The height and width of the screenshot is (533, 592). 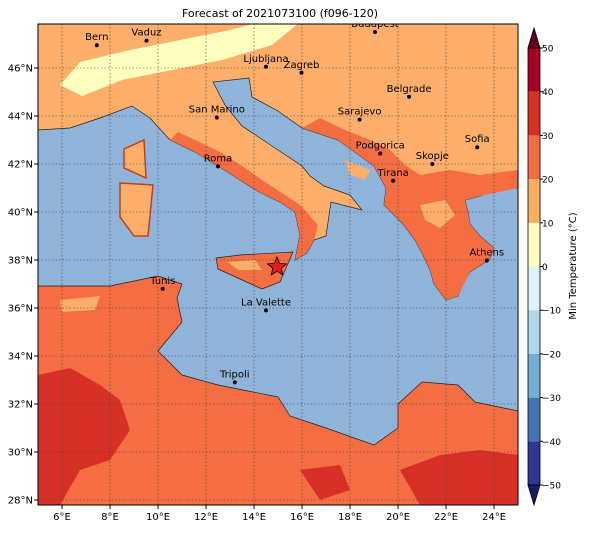 I want to click on city-label: Tripoli, so click(x=234, y=374).